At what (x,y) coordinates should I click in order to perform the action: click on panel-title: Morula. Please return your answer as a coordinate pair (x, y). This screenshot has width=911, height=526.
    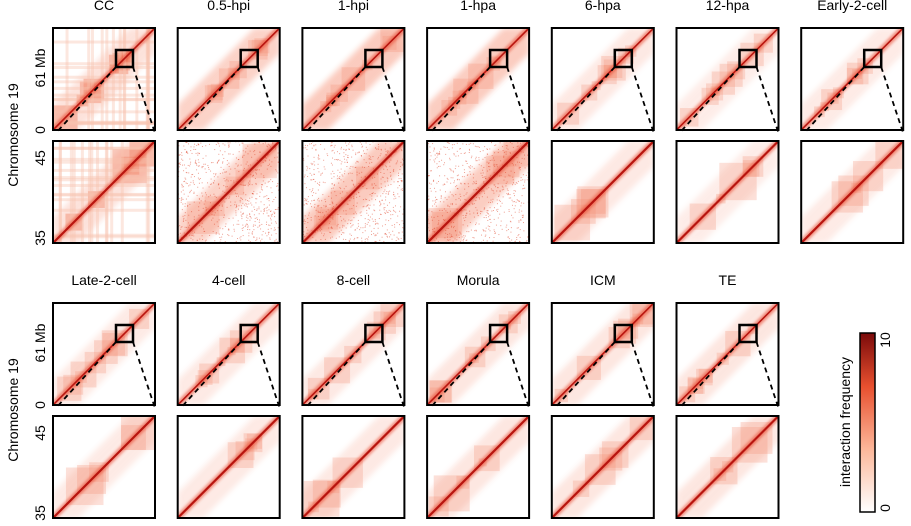
    Looking at the image, I should click on (478, 280).